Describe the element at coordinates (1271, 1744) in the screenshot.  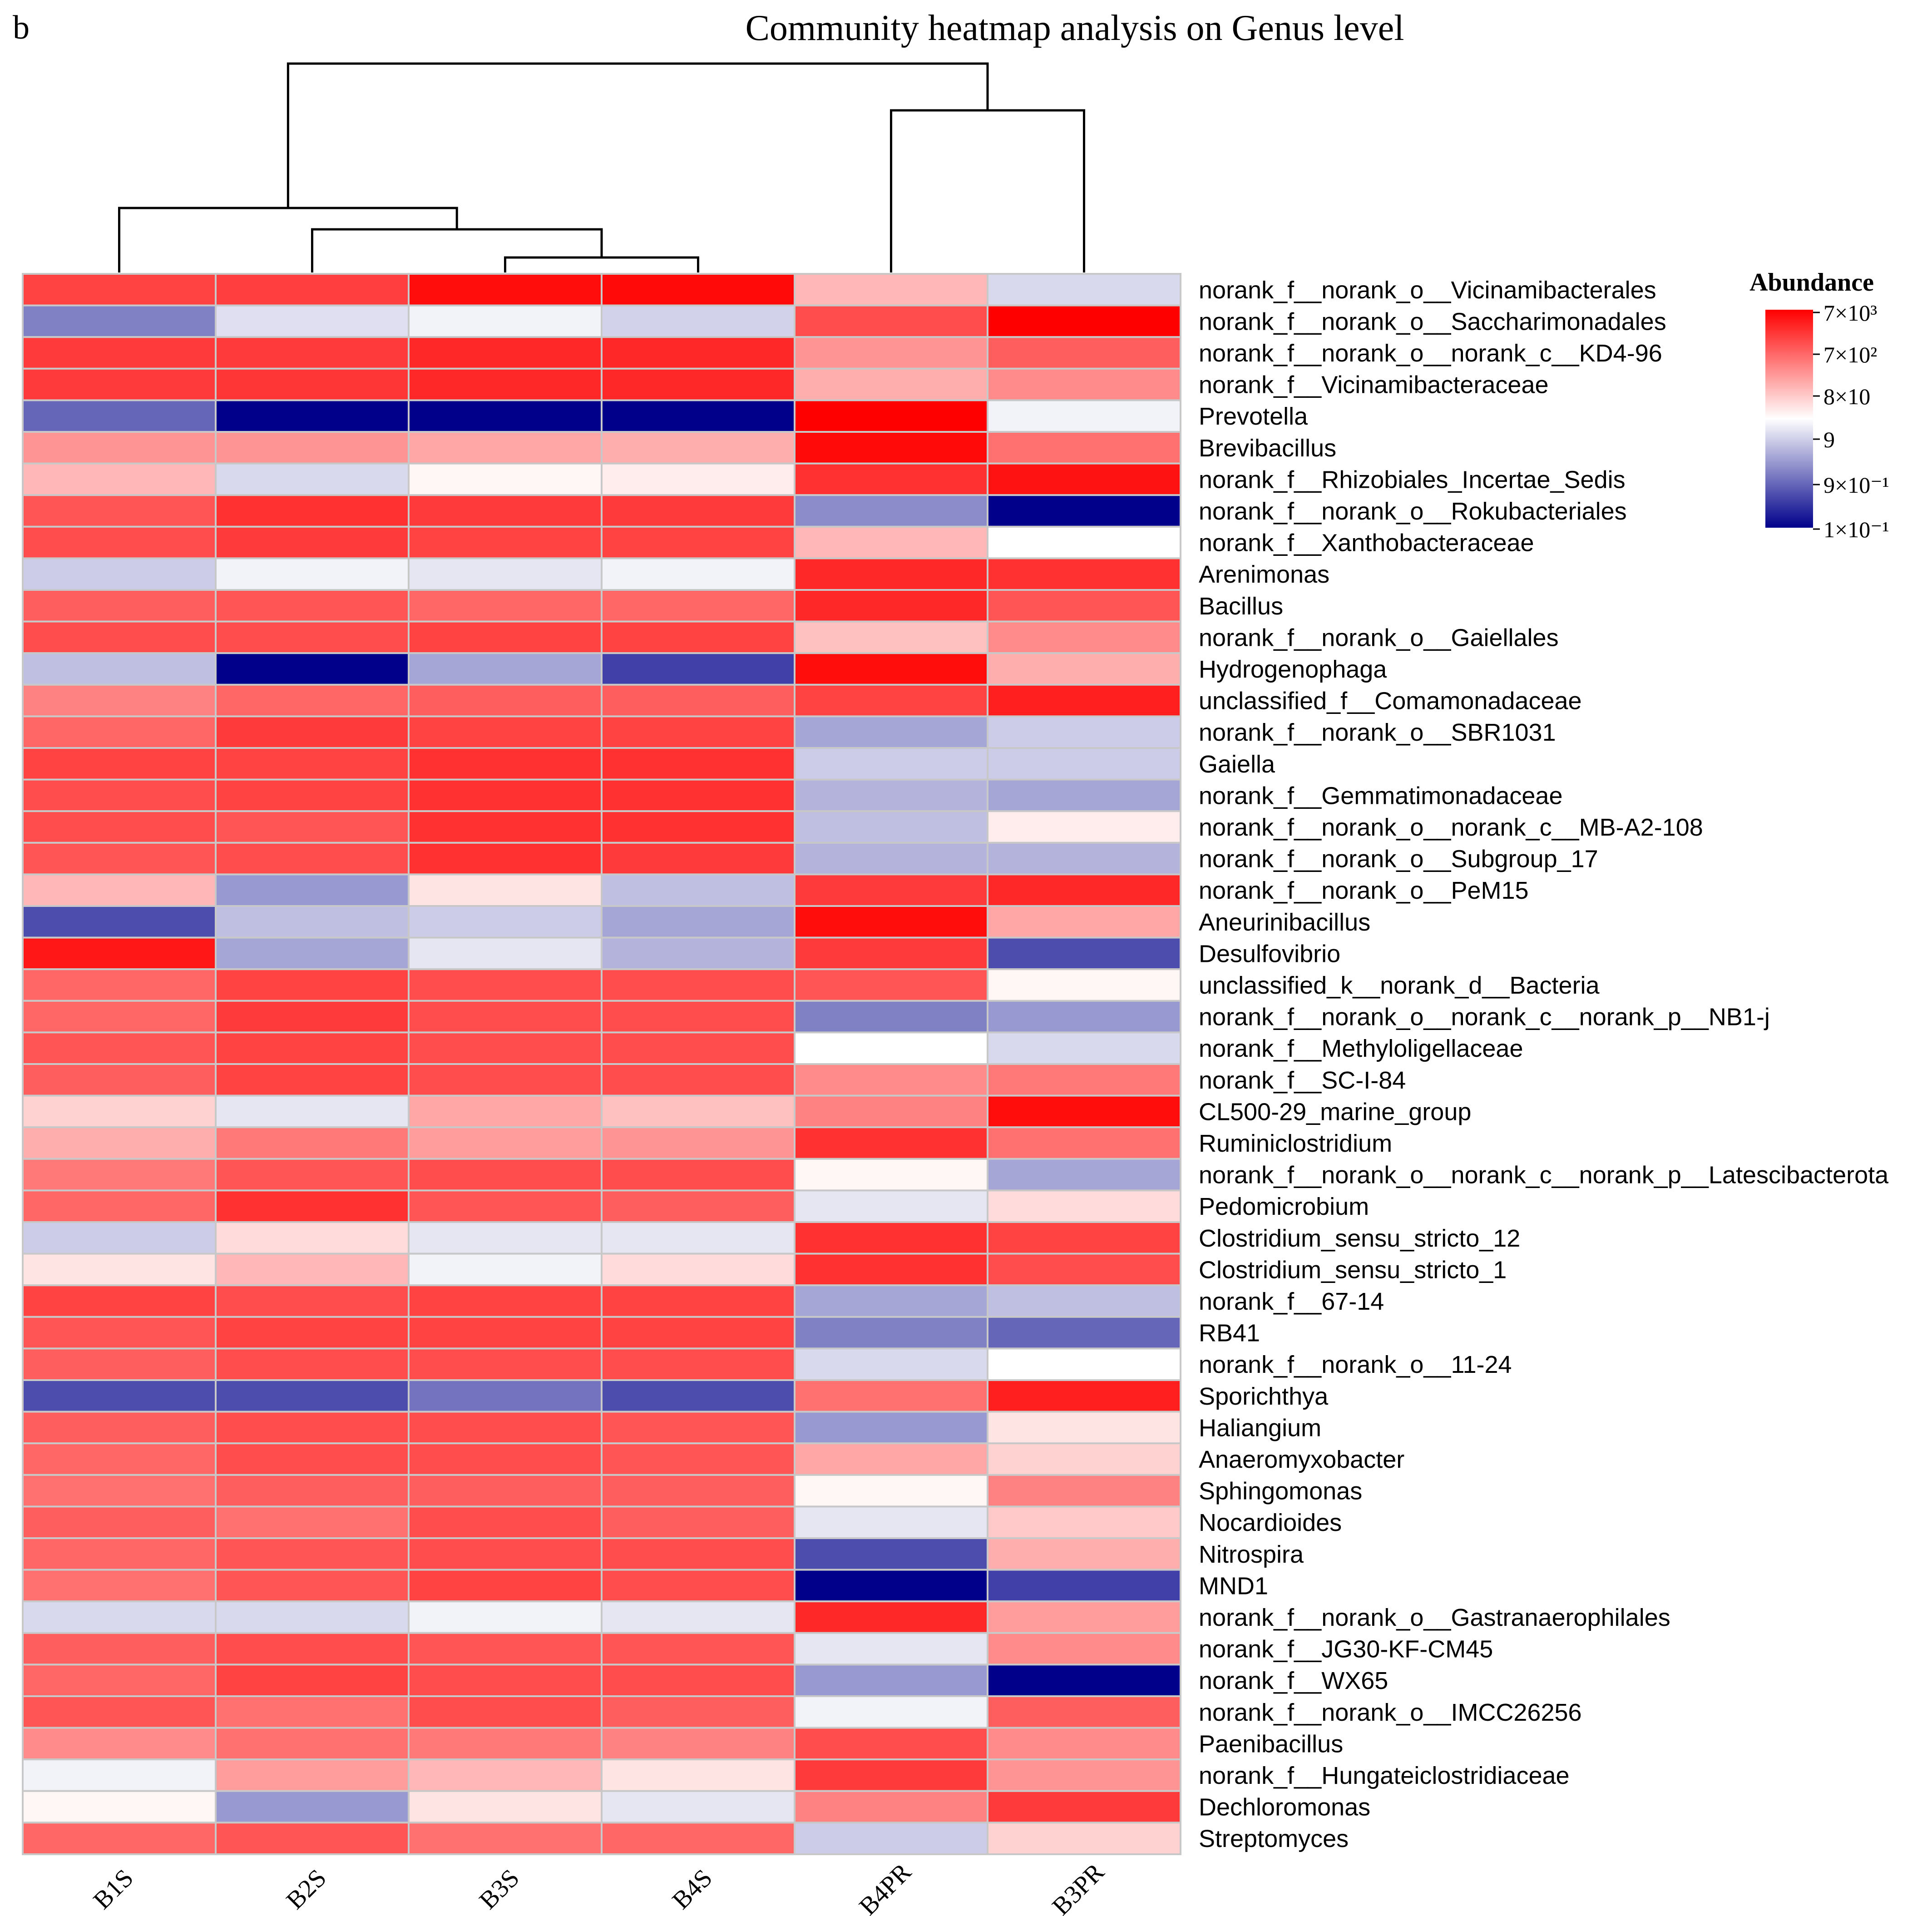
I see `row-label: Paenibacillus` at that location.